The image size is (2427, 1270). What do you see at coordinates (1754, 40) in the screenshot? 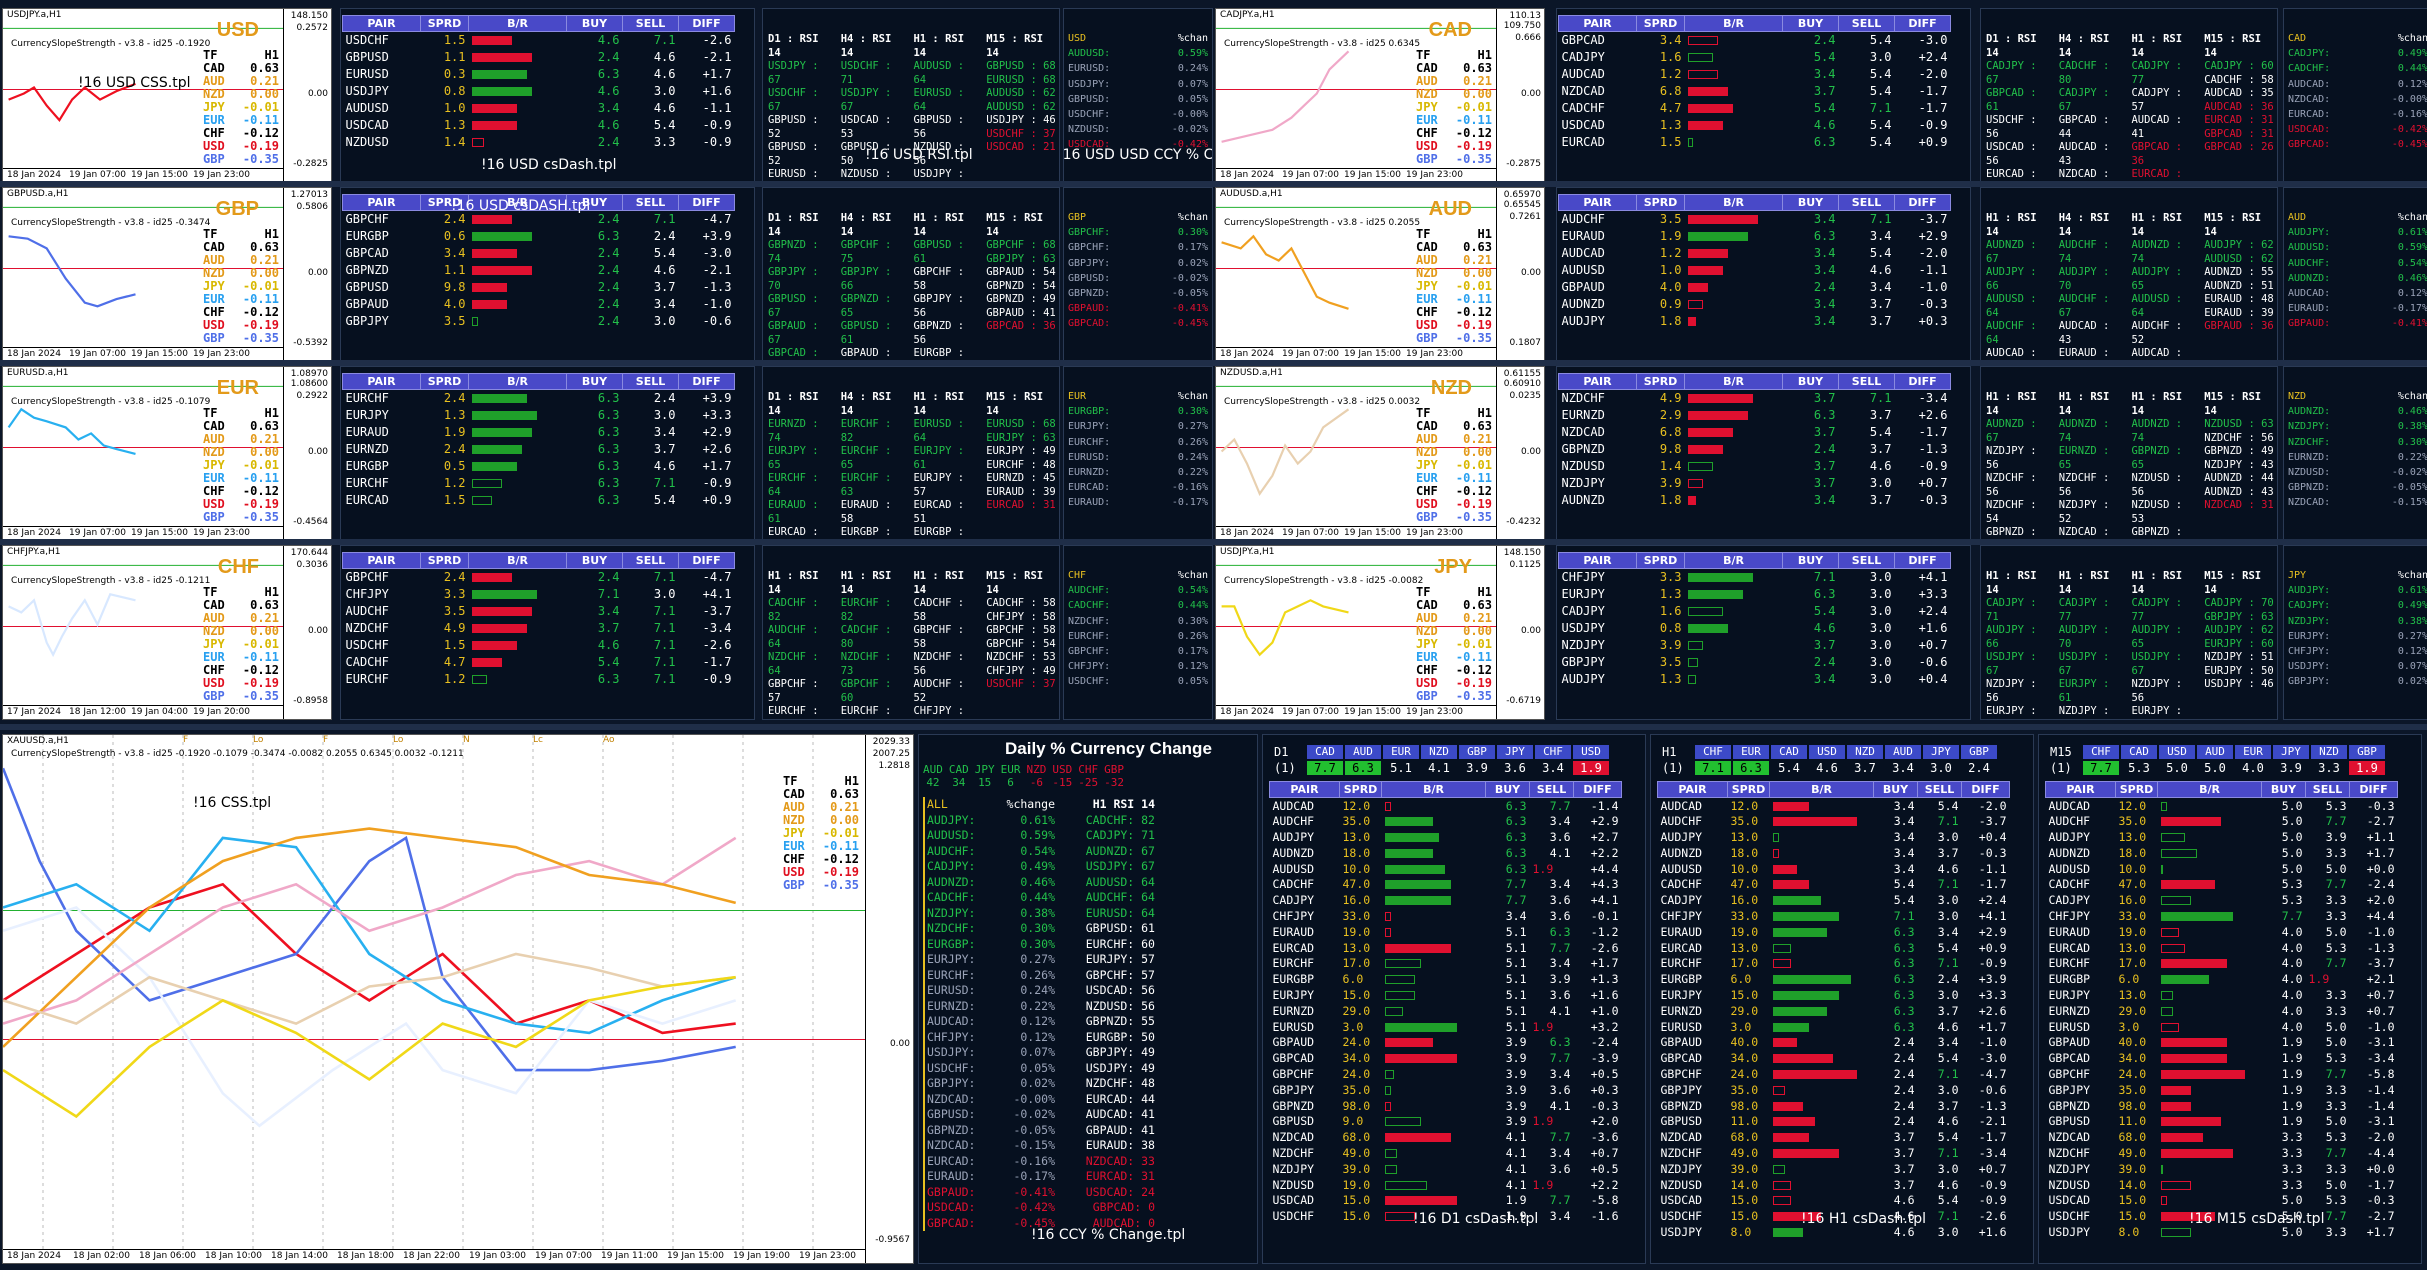
I see `table-row: GBPCAD 3.4 2.4 5.4 -3.0` at bounding box center [1754, 40].